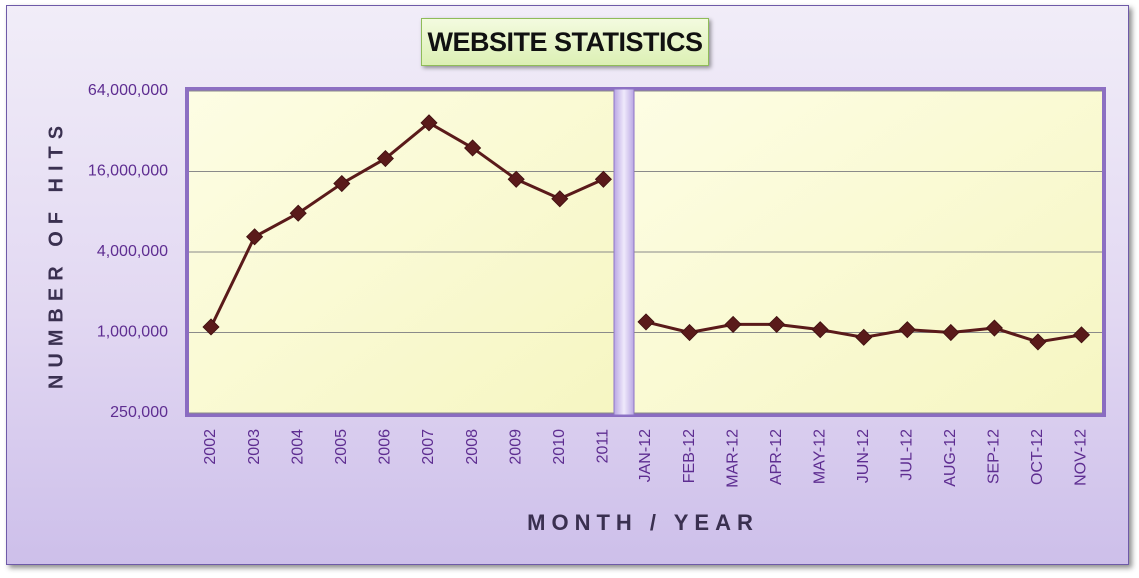 The width and height of the screenshot is (1139, 578). I want to click on x-tick-label: MAR-12, so click(732, 458).